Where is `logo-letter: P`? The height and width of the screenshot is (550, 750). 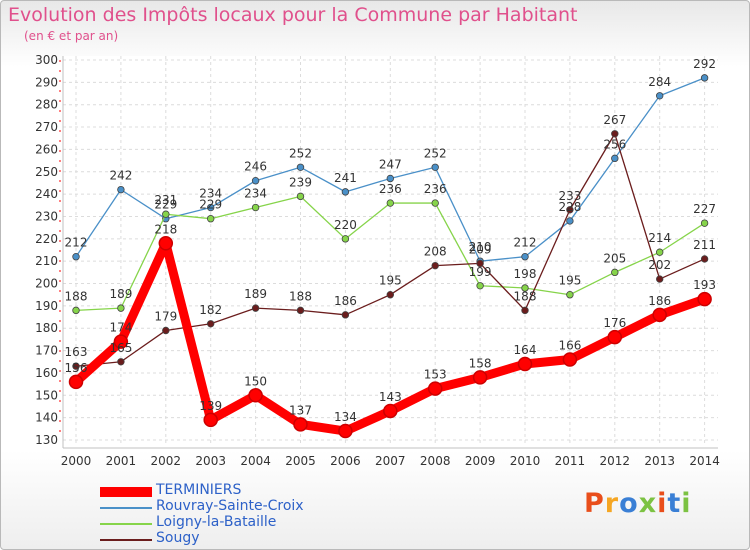 logo-letter: P is located at coordinates (594, 503).